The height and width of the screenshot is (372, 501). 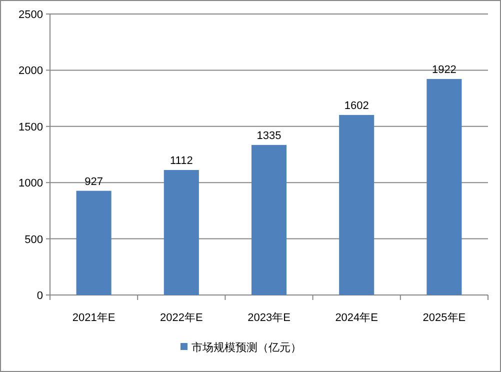 I want to click on legend-label: 市场规模预测（亿元）, so click(x=247, y=347).